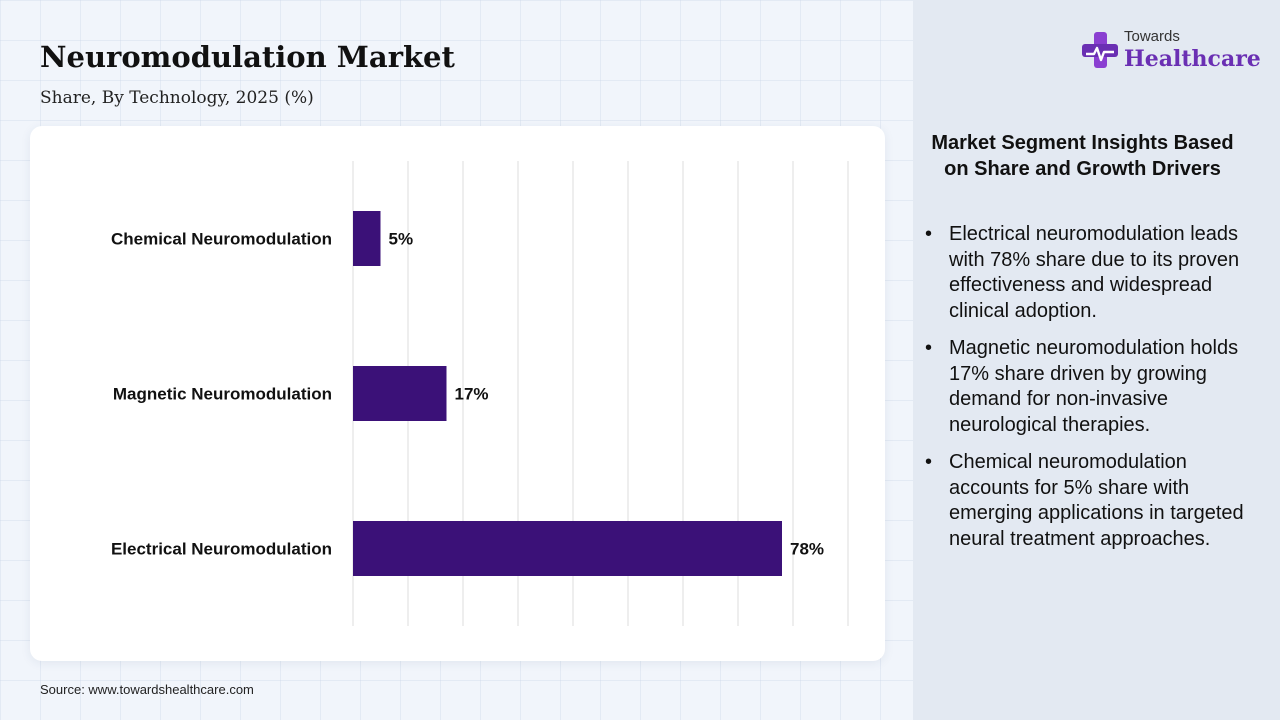 This screenshot has height=720, width=1280. Describe the element at coordinates (1152, 36) in the screenshot. I see `logo-text-top: Towards` at that location.